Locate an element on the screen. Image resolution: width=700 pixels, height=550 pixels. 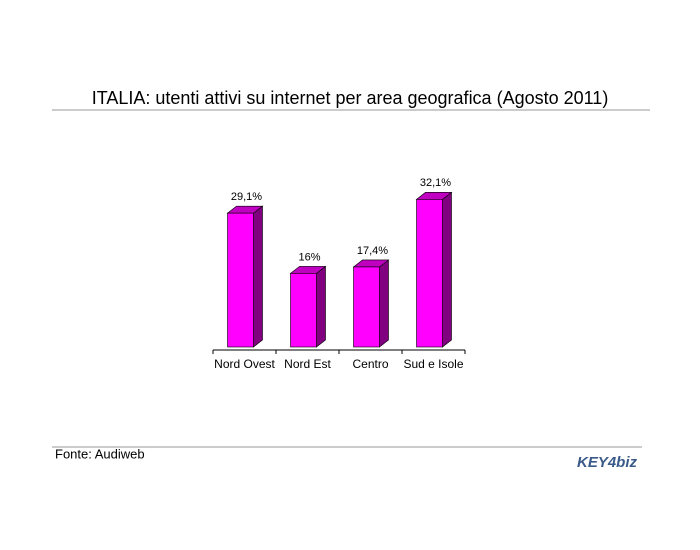
data-label: 16% is located at coordinates (309, 257).